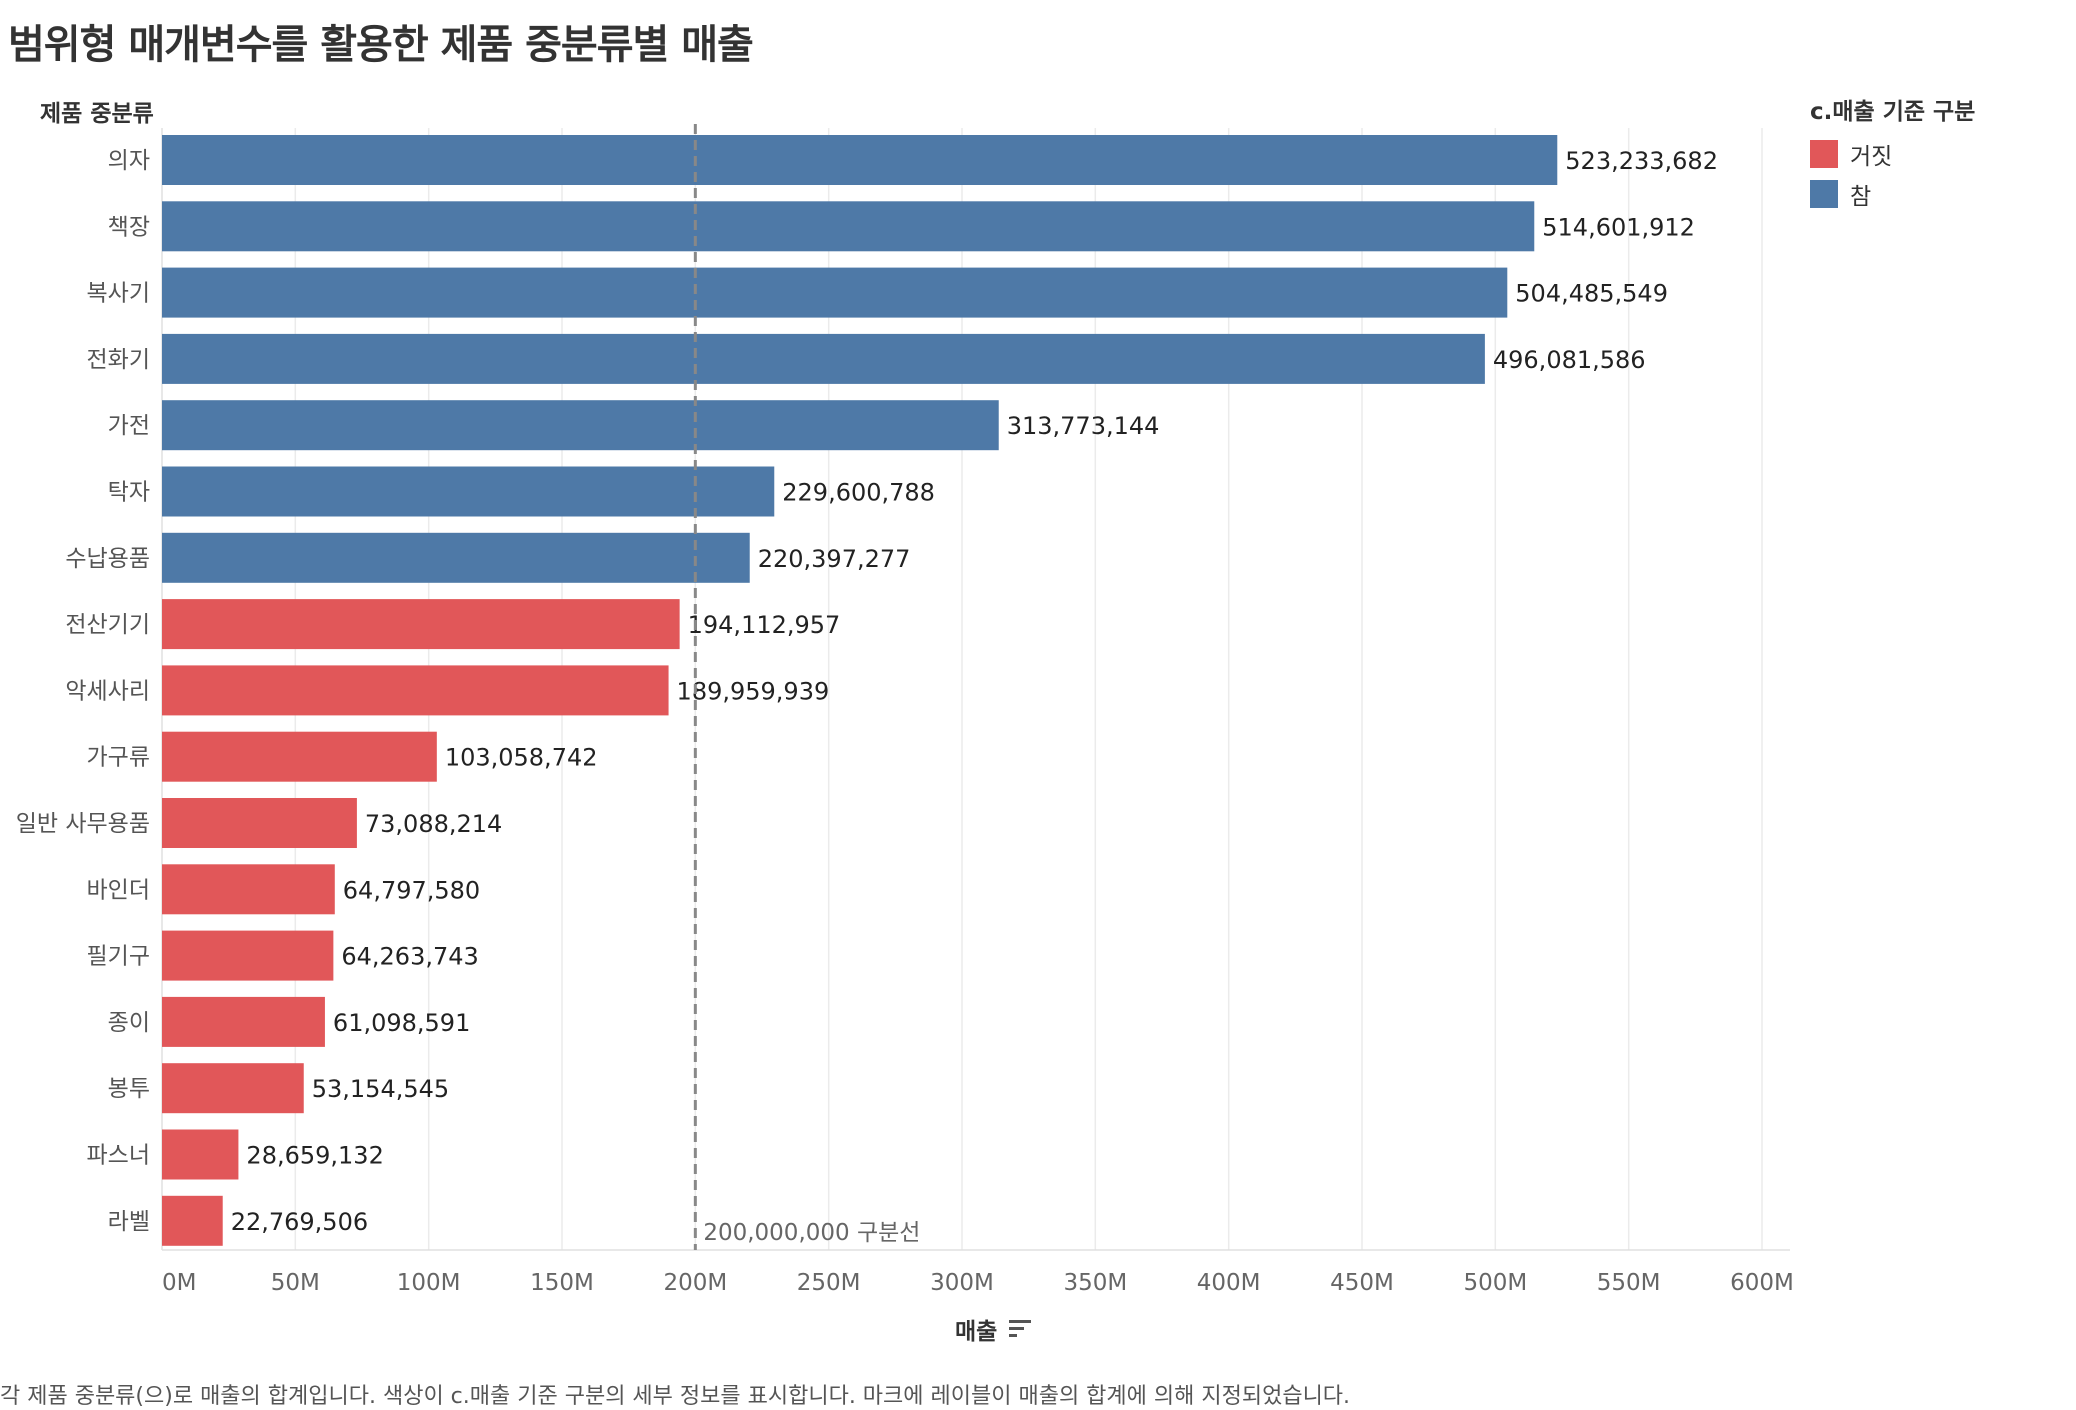  I want to click on category-label: 가구류, so click(118, 758).